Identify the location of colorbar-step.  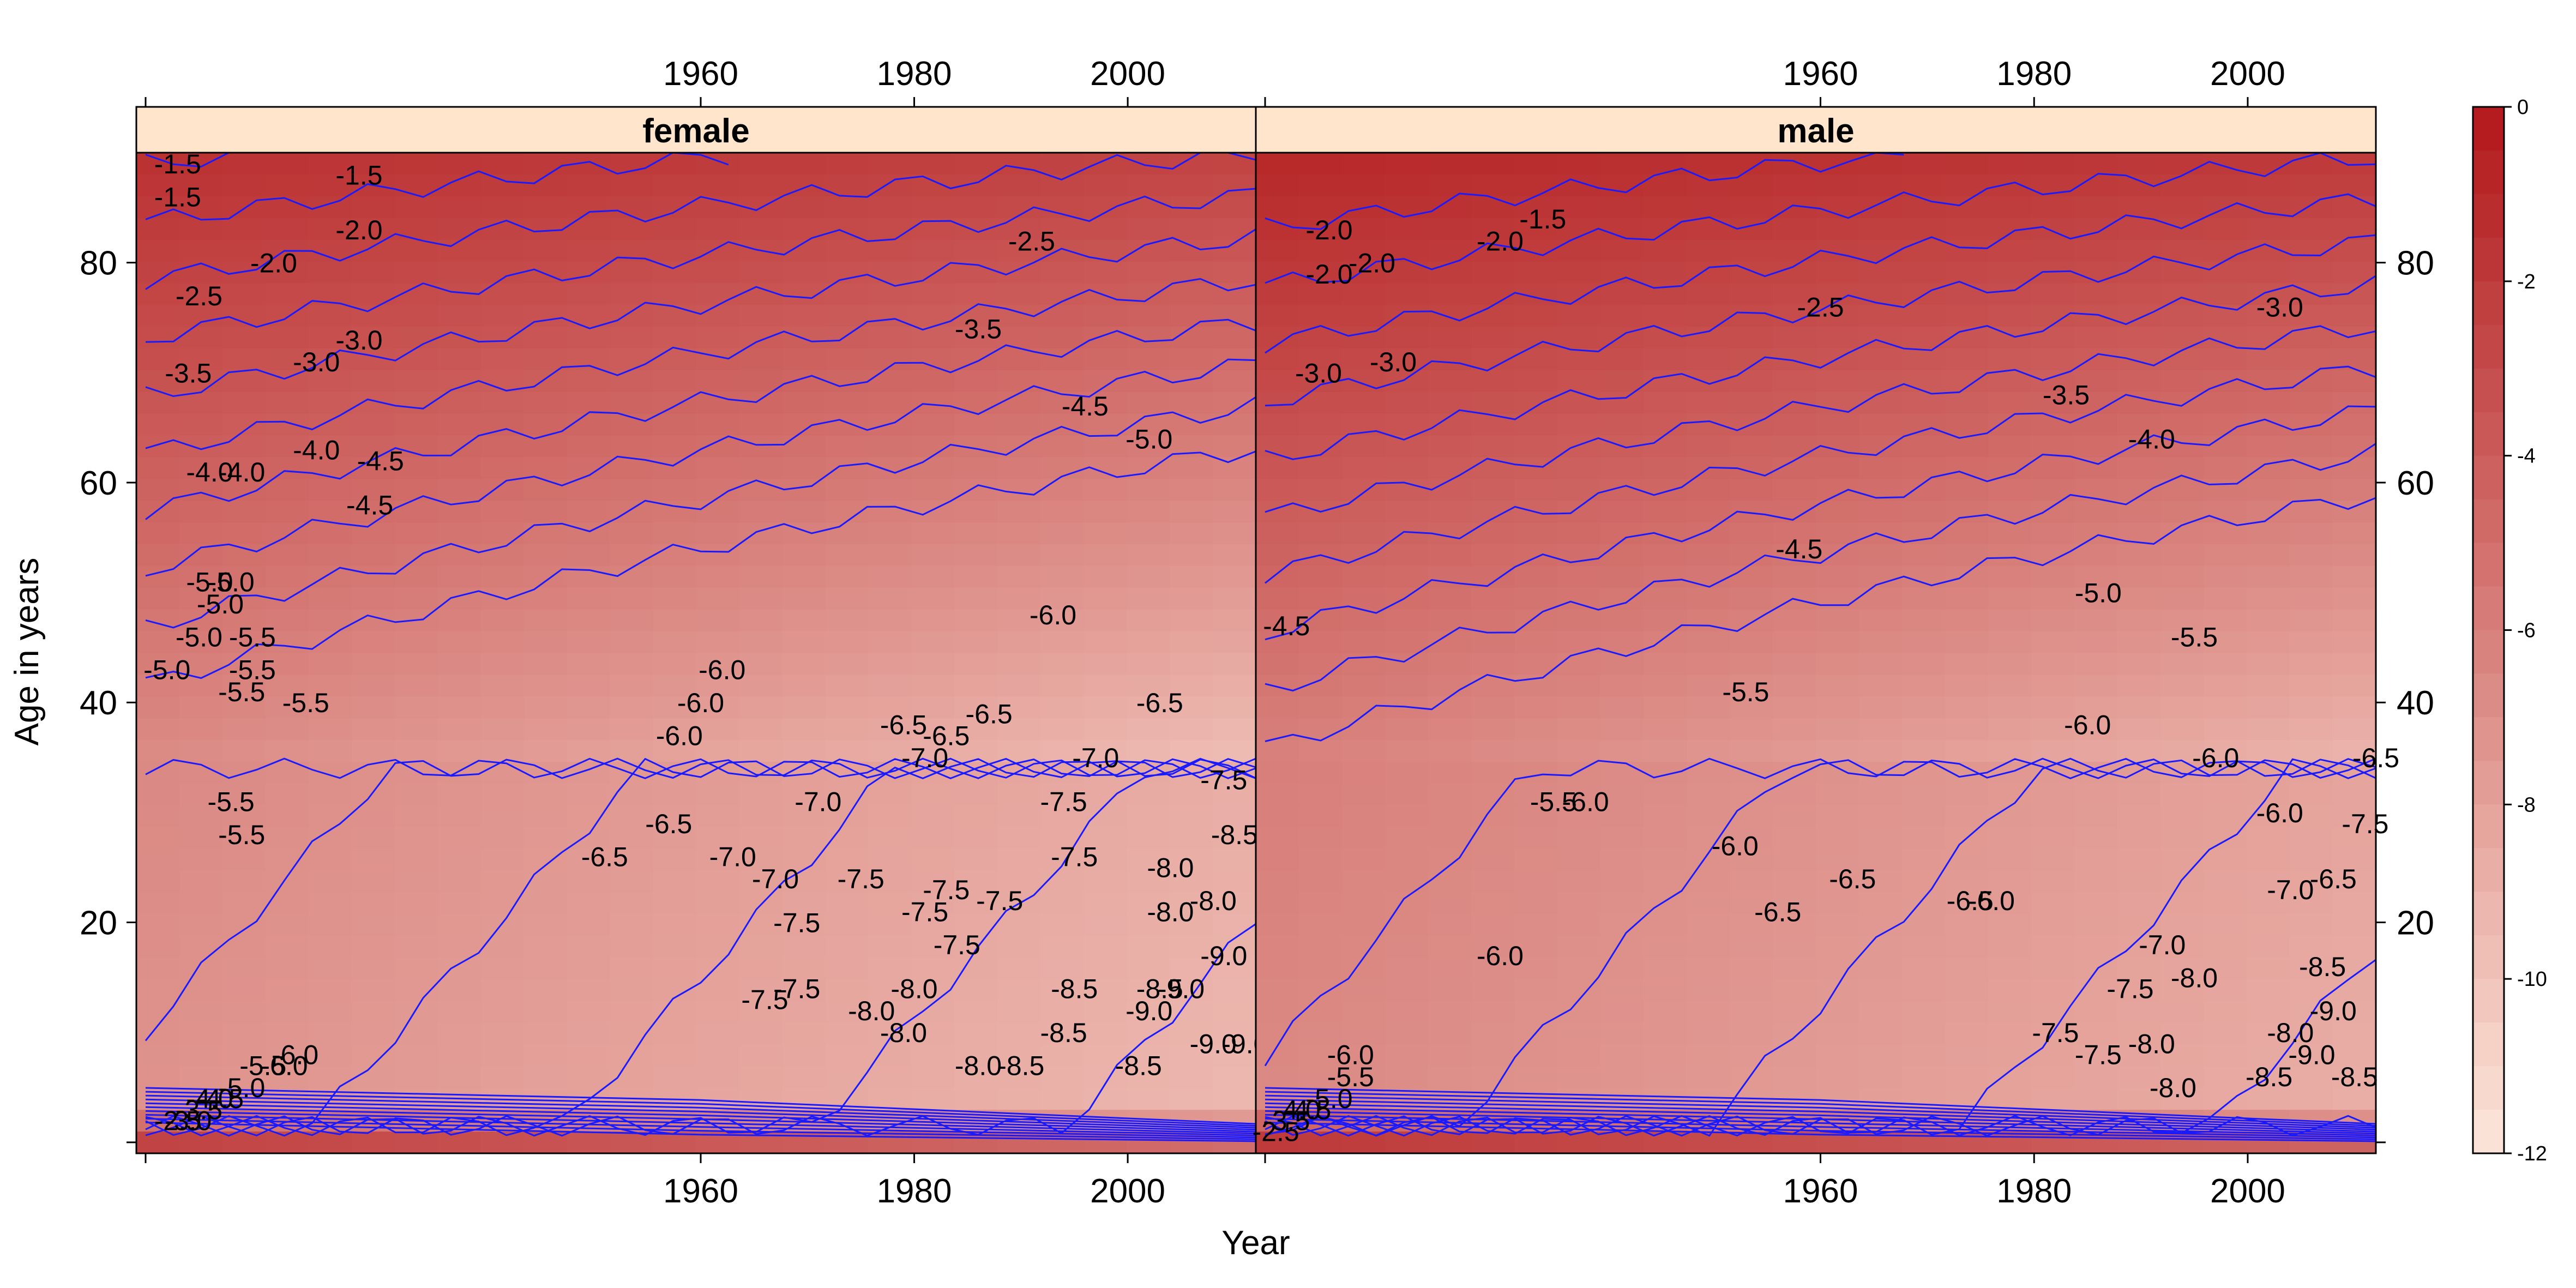
(2488, 870).